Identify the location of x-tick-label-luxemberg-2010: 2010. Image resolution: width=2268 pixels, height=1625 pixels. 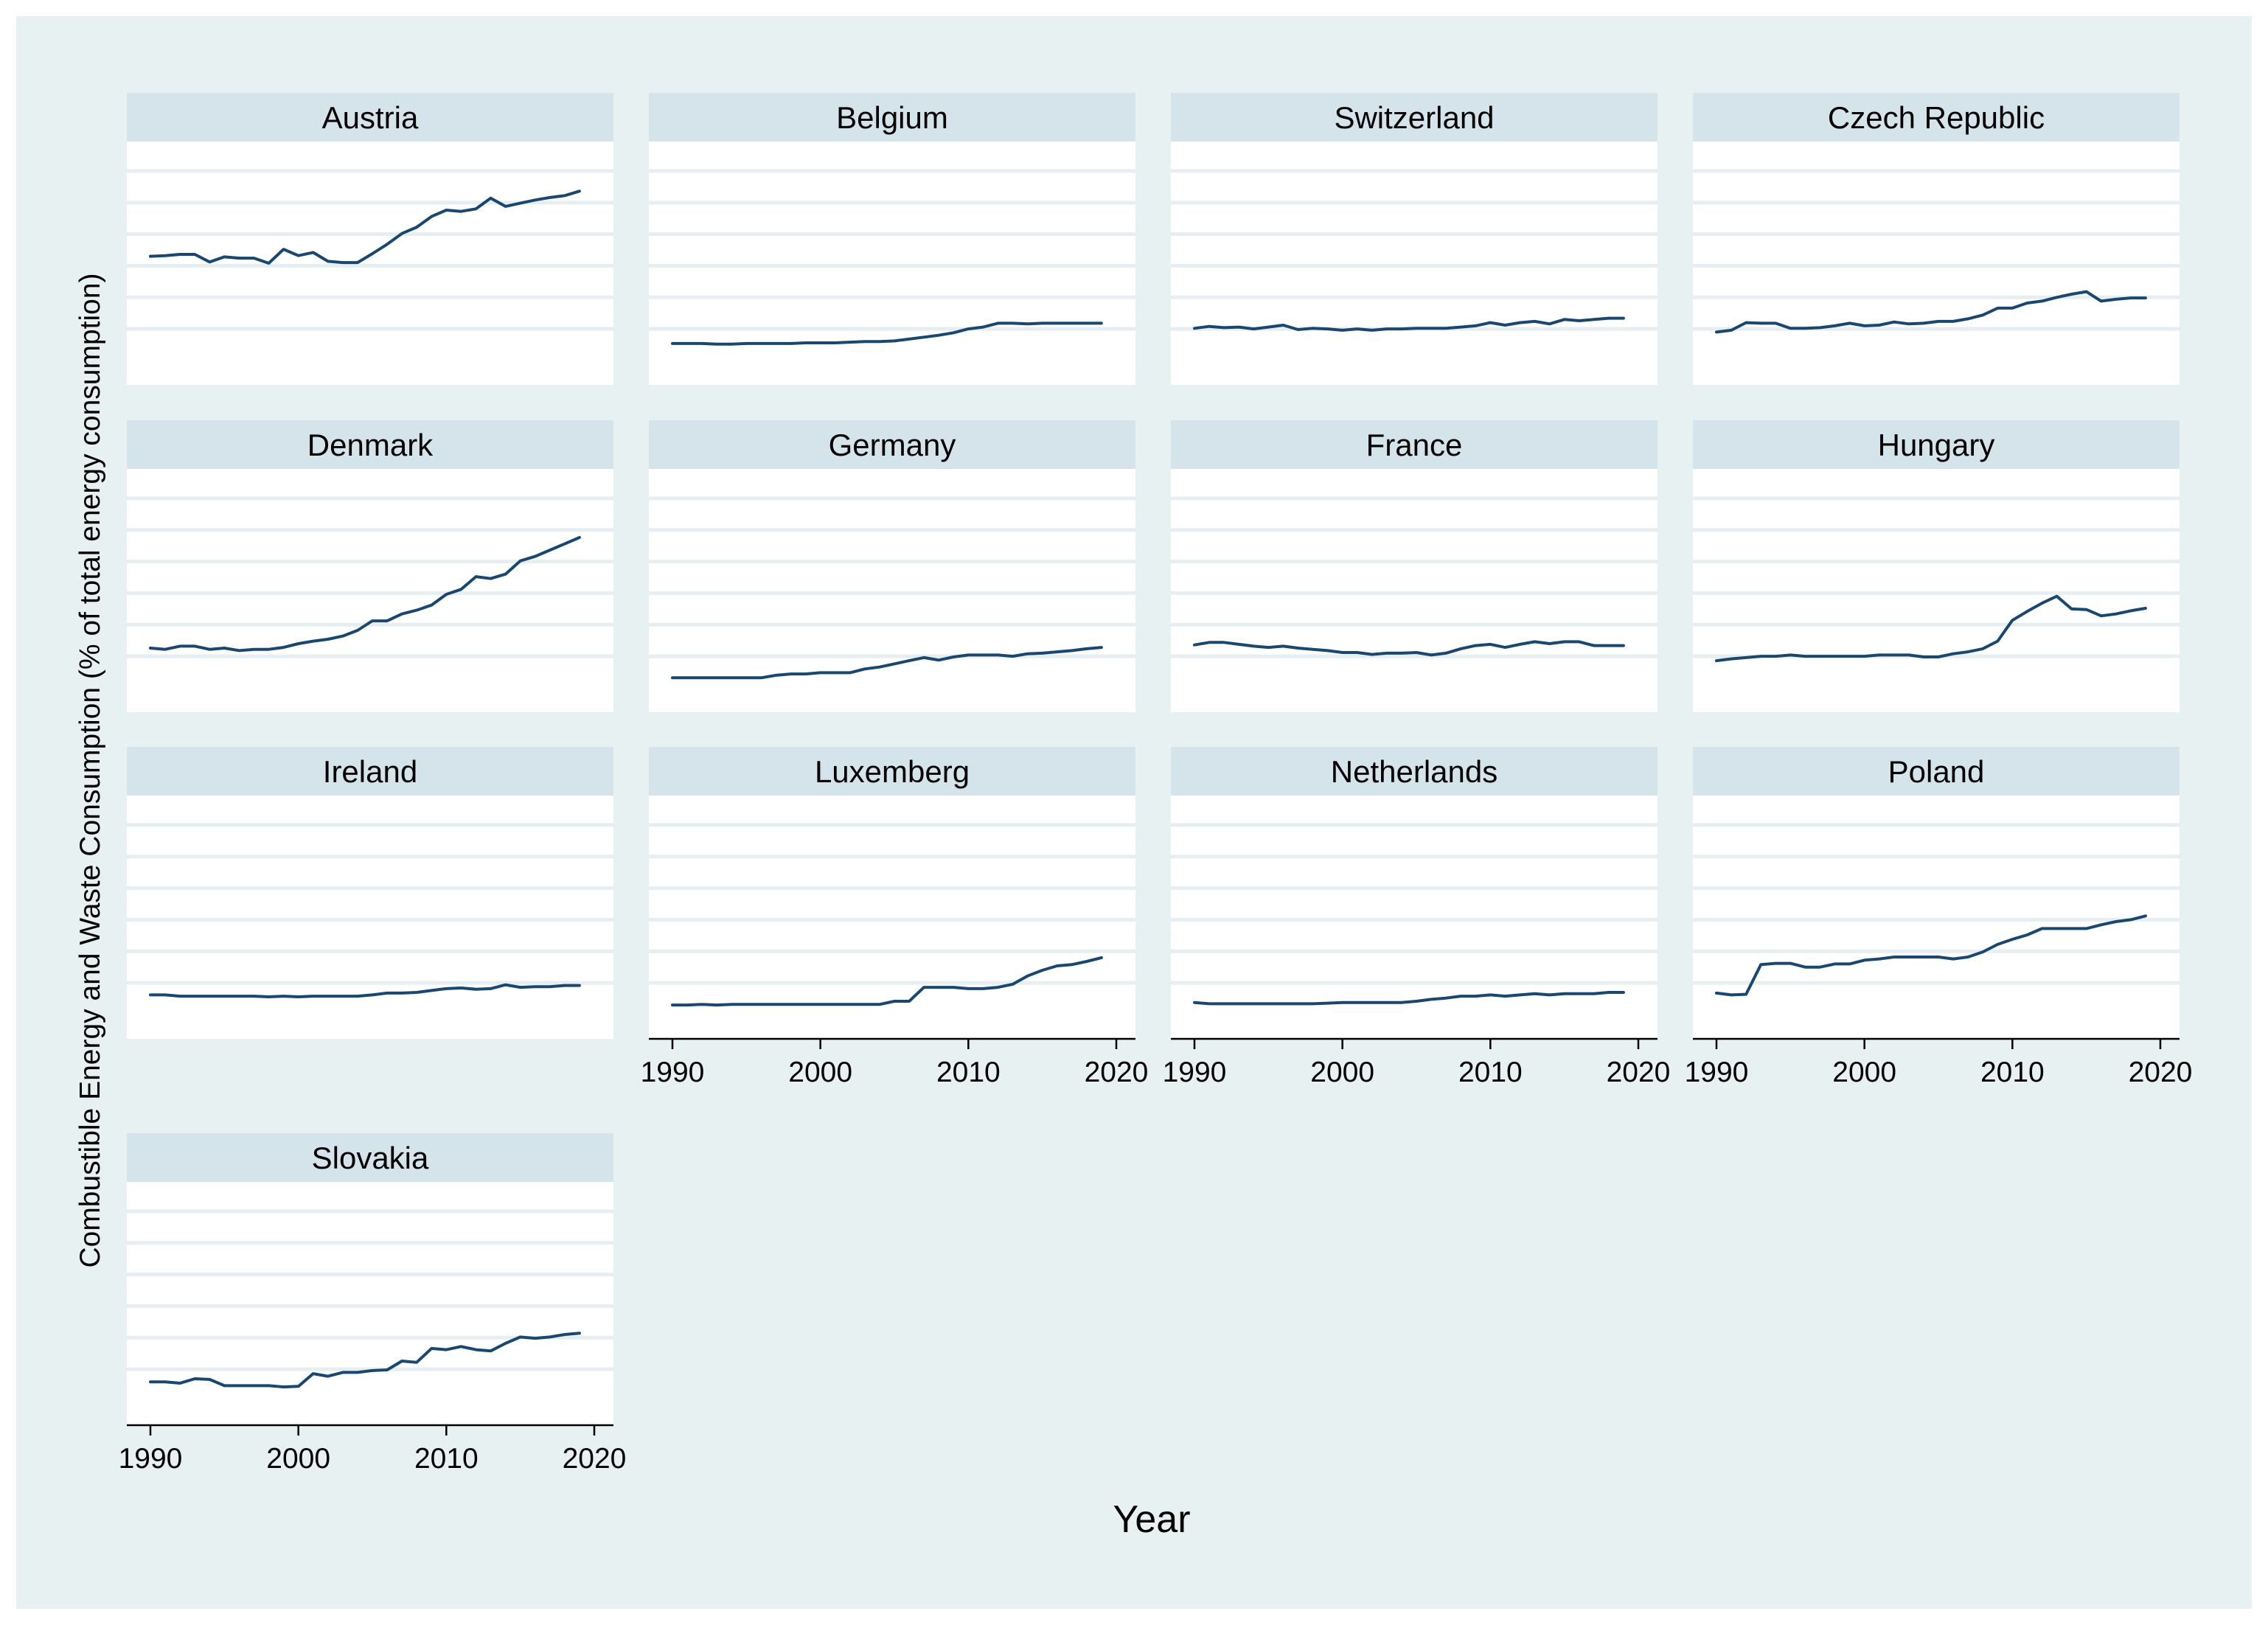
(969, 1072).